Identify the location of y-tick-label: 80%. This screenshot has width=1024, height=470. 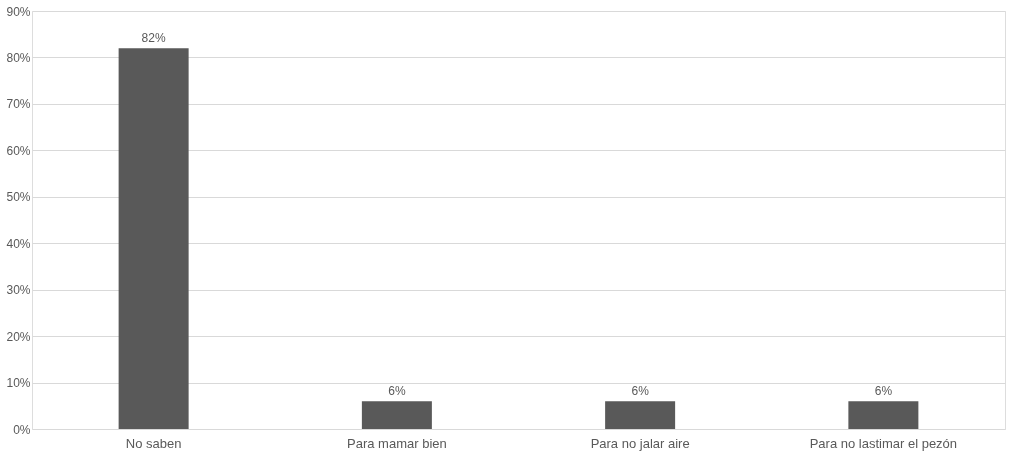
(18, 57).